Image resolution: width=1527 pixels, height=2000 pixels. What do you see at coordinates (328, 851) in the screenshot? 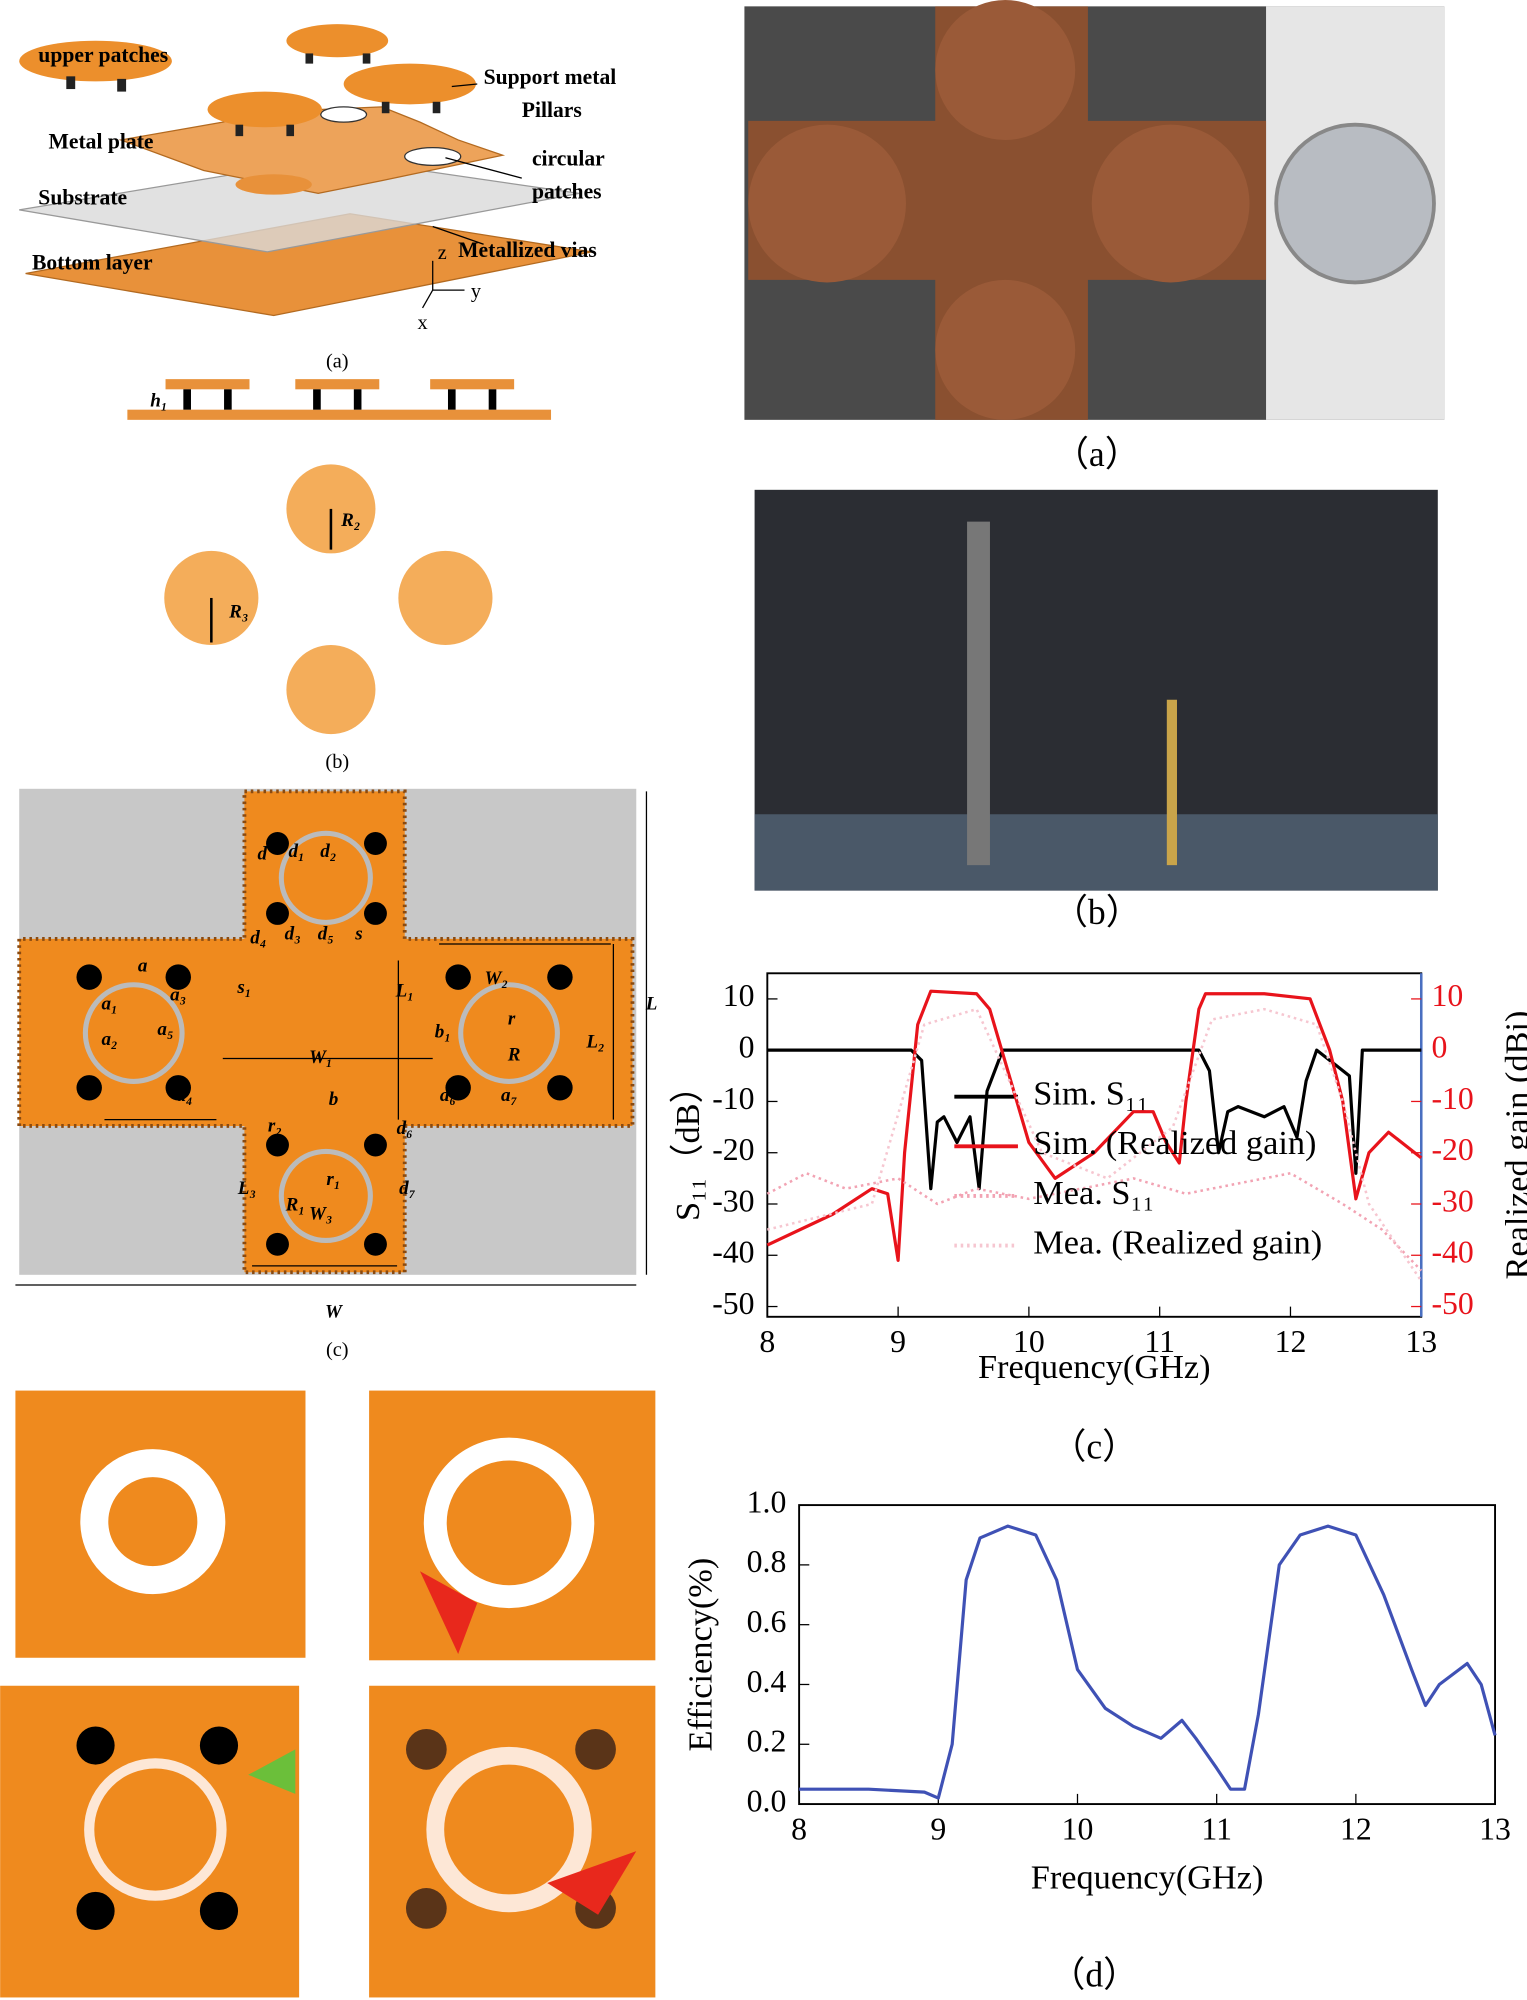
I see `dim-label: d₂` at bounding box center [328, 851].